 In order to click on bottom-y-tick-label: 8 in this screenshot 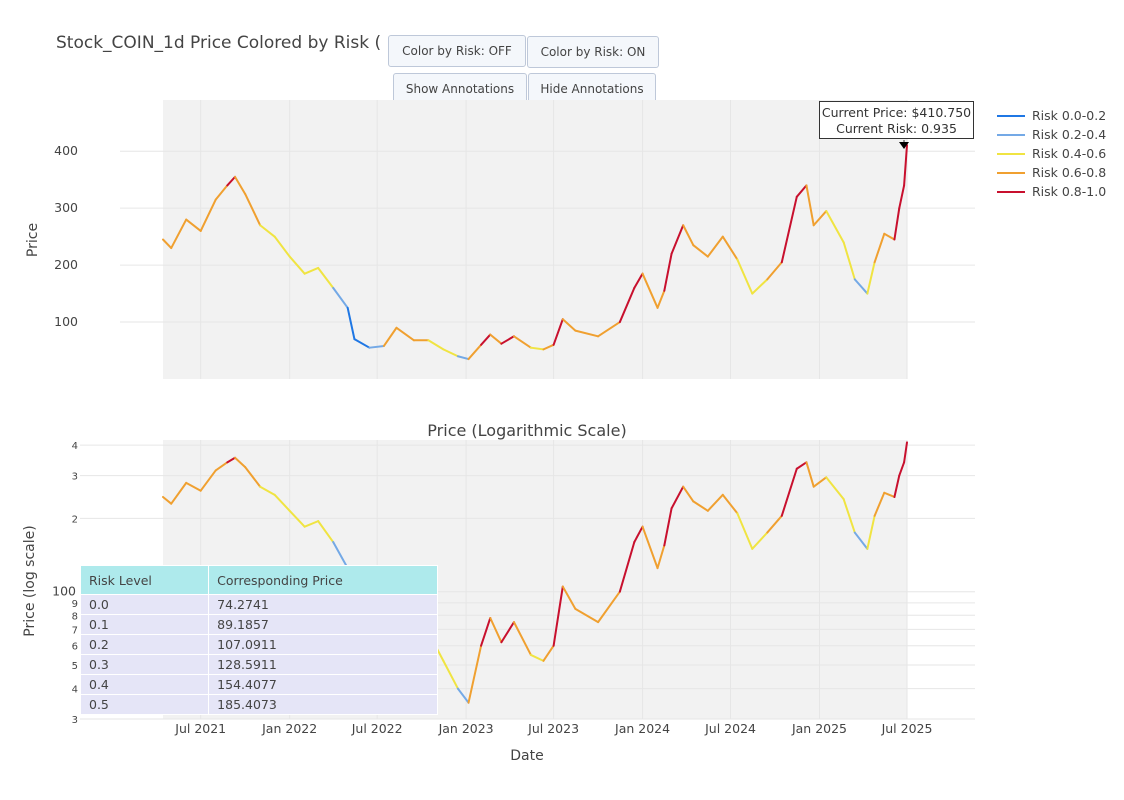, I will do `click(75, 616)`.